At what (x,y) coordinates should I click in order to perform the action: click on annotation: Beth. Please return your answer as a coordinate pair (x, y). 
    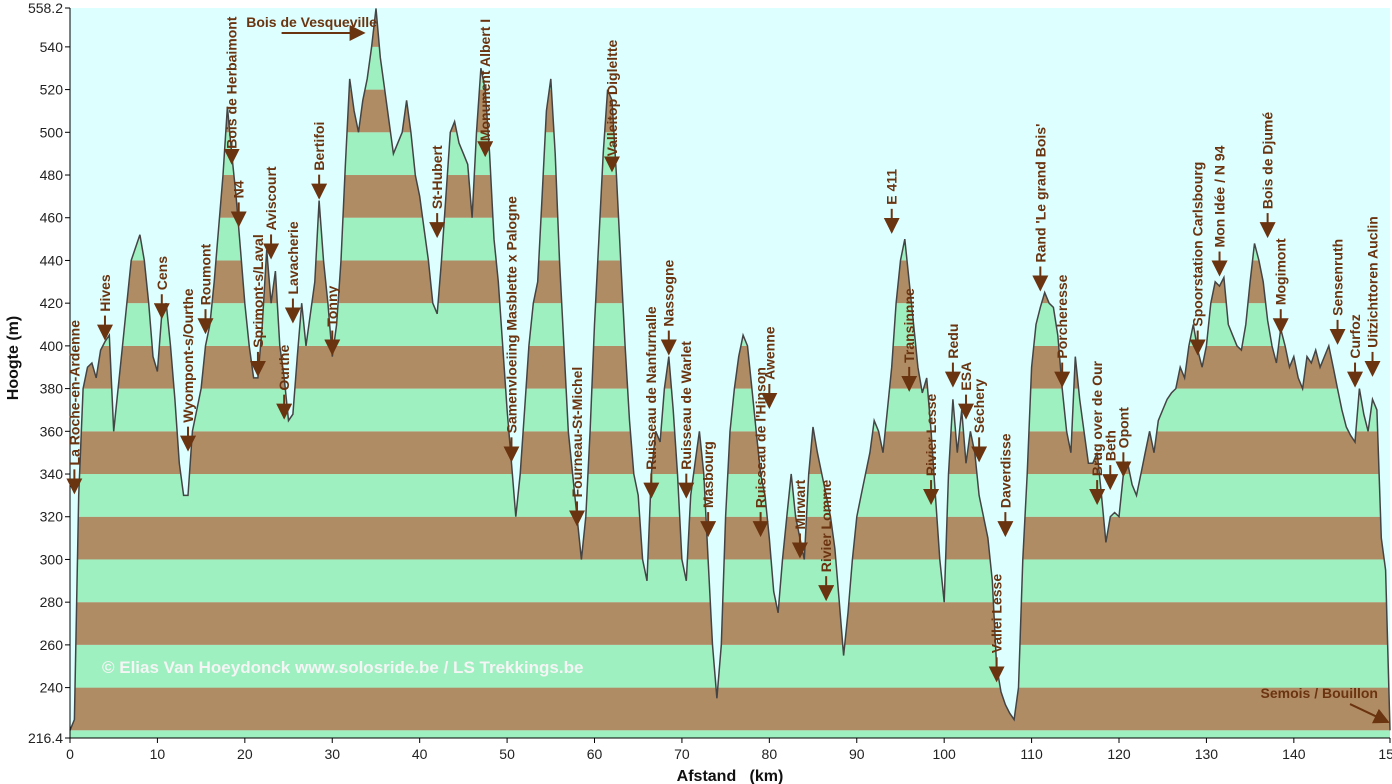
    Looking at the image, I should click on (1110, 460).